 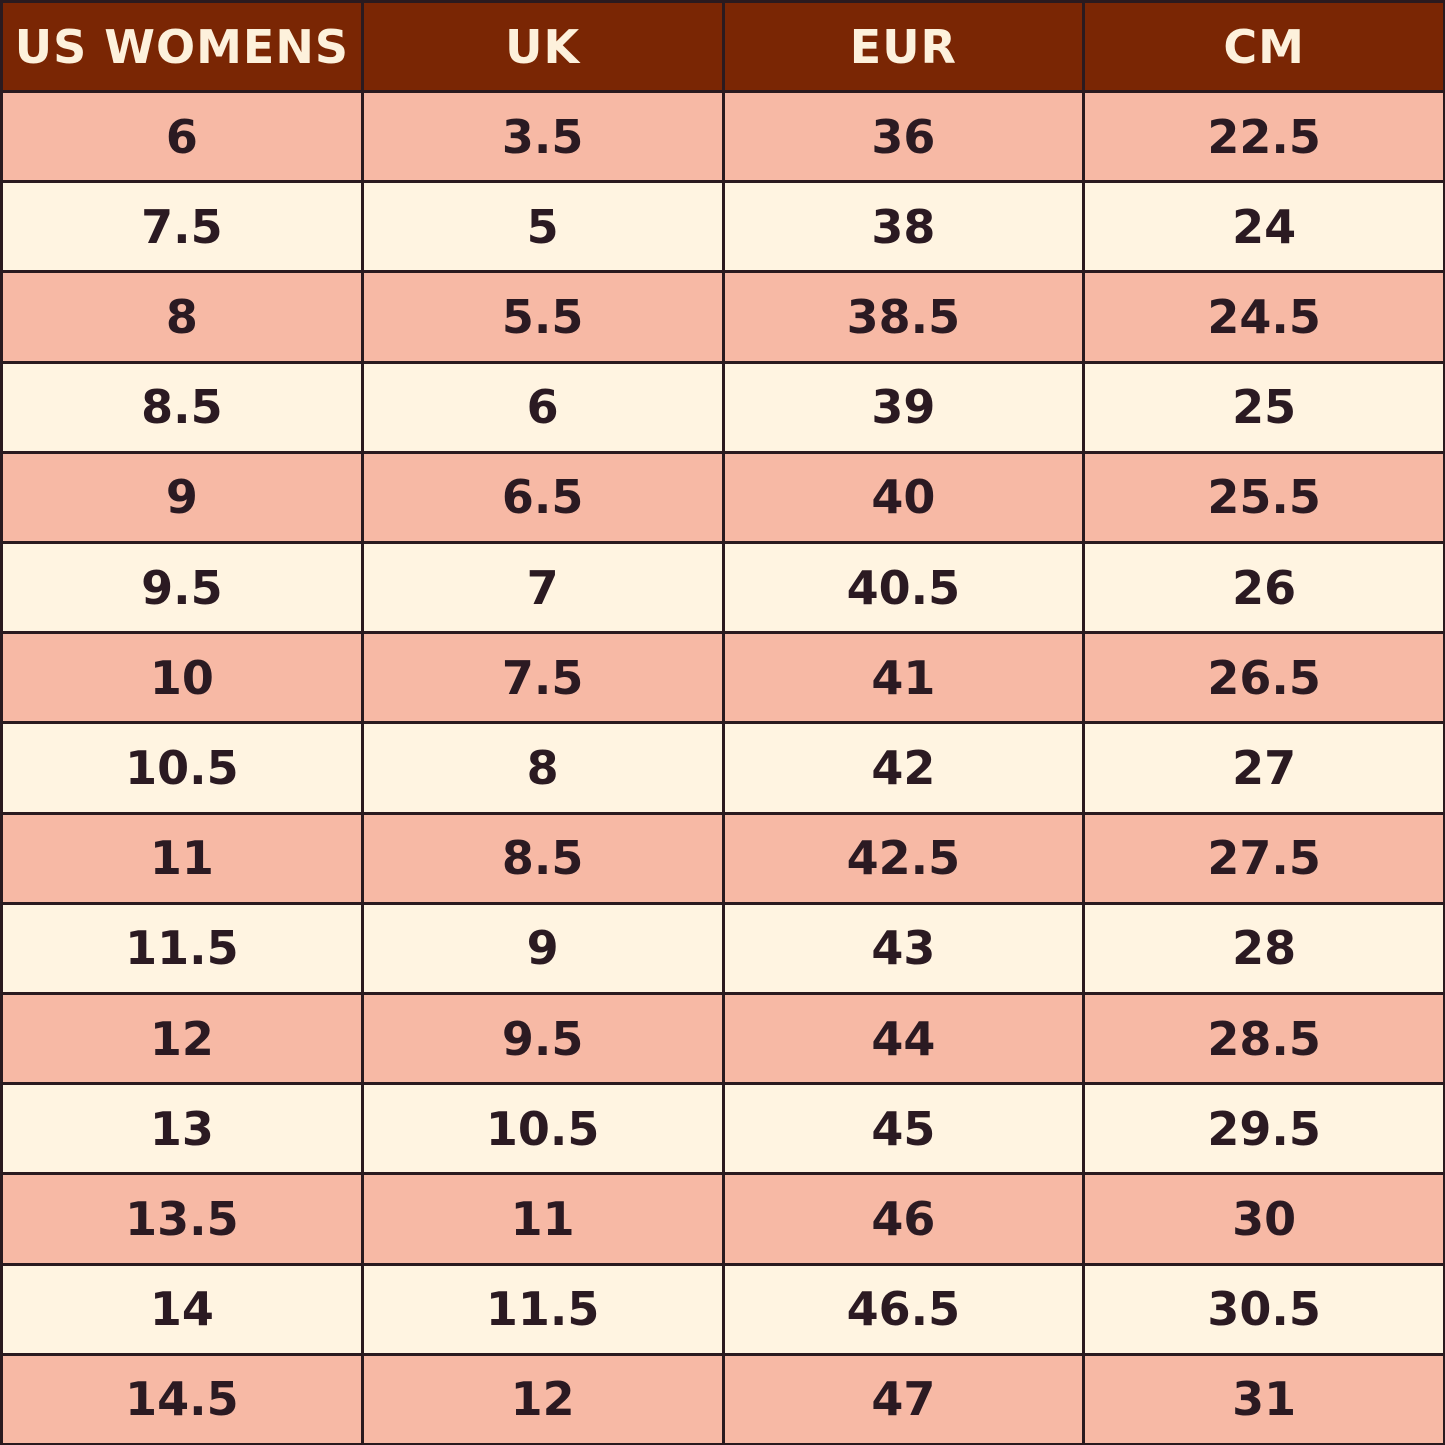 I want to click on table-cell: 25, so click(x=1264, y=407).